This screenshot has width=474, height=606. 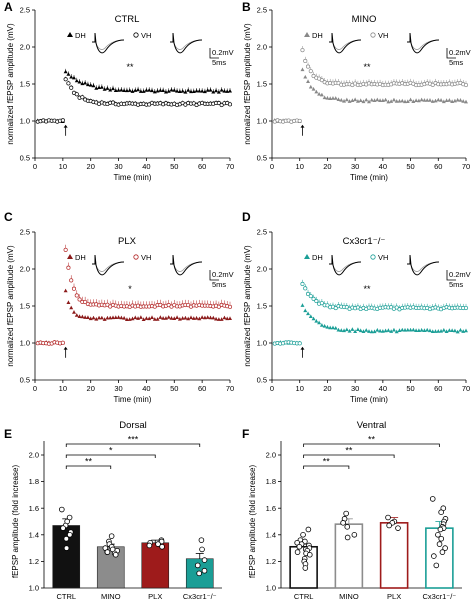 What do you see at coordinates (146, 166) in the screenshot?
I see `x-tick-label: 40` at bounding box center [146, 166].